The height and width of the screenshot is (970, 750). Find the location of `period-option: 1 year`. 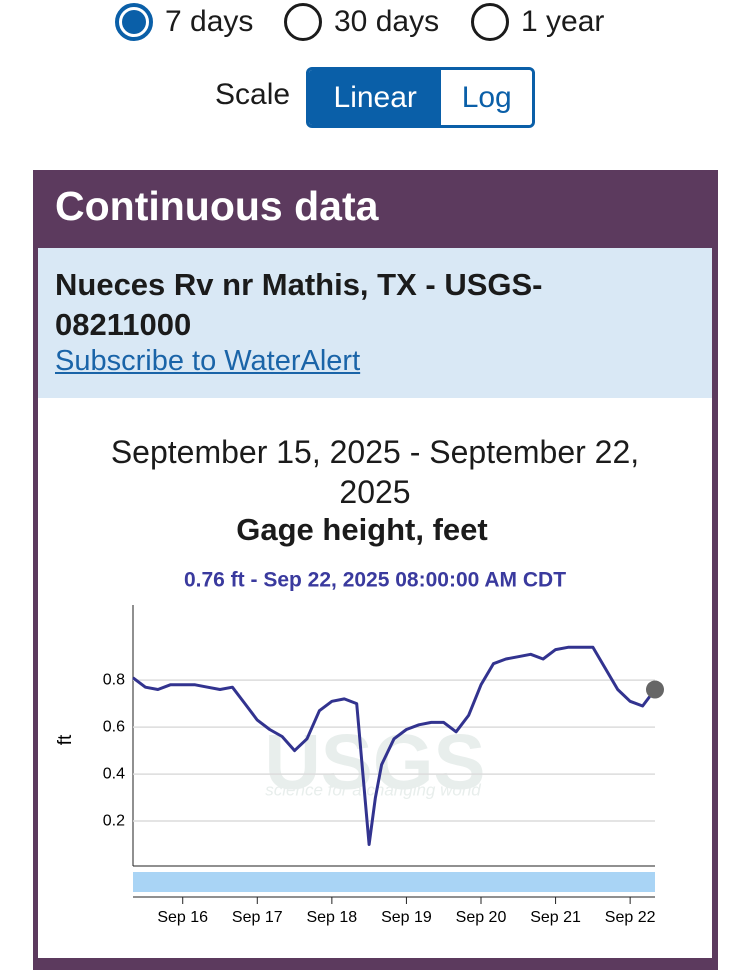

period-option: 1 year is located at coordinates (537, 22).